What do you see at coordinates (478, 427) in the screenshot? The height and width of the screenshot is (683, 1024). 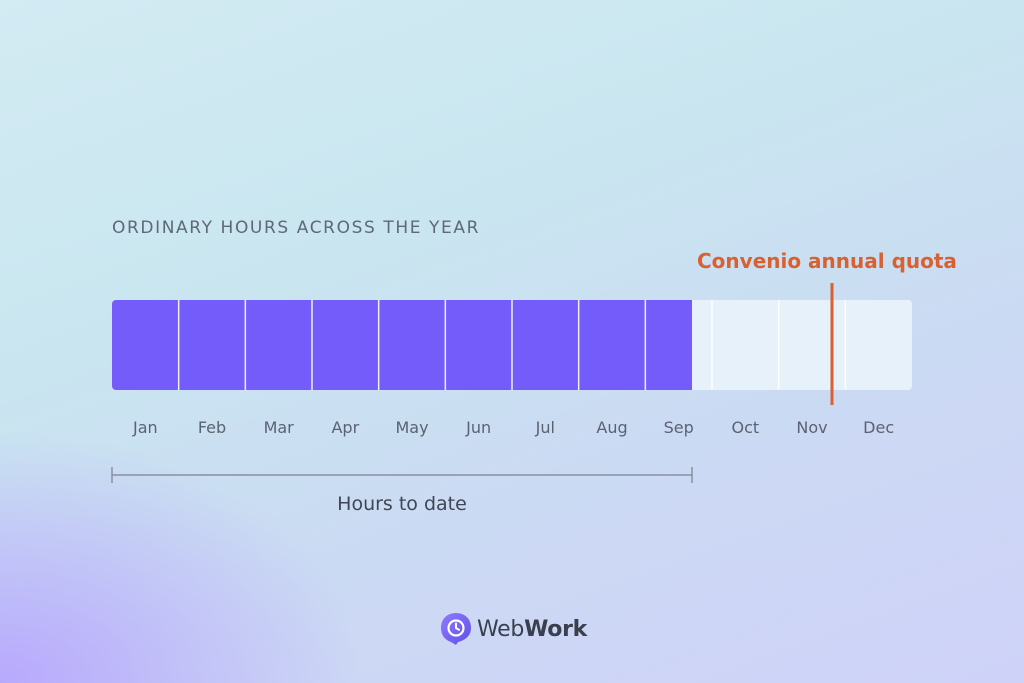 I see `month-label: Jun` at bounding box center [478, 427].